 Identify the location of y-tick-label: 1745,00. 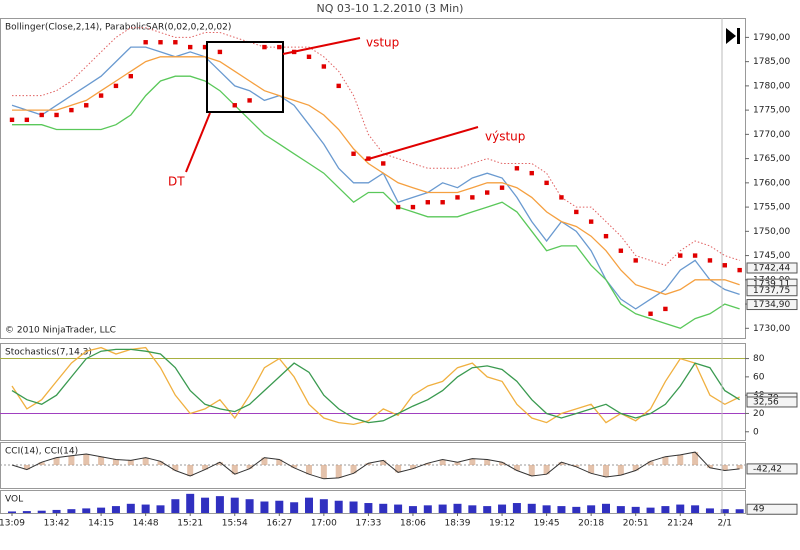
(771, 256).